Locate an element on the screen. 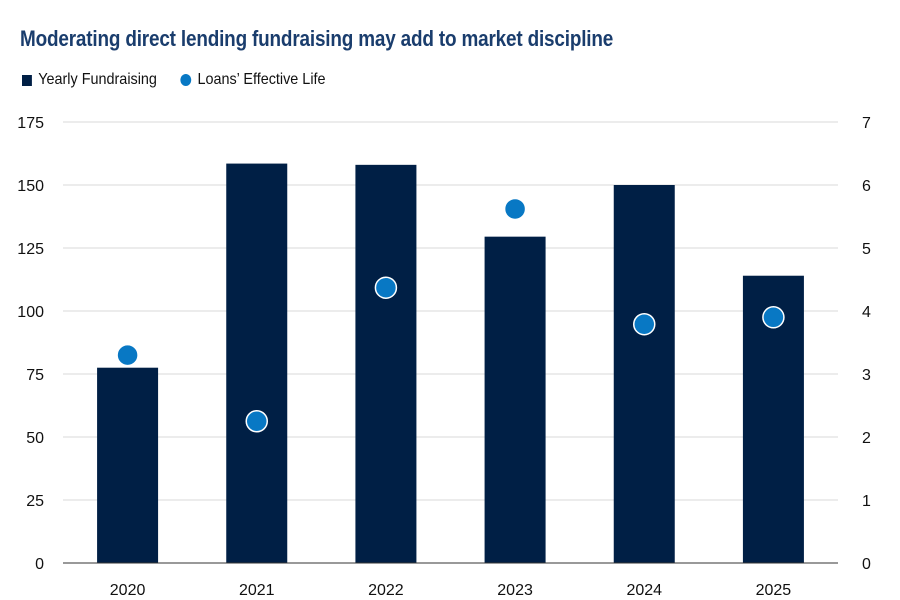 The height and width of the screenshot is (600, 900). y-right-tick-label: 5 is located at coordinates (866, 249).